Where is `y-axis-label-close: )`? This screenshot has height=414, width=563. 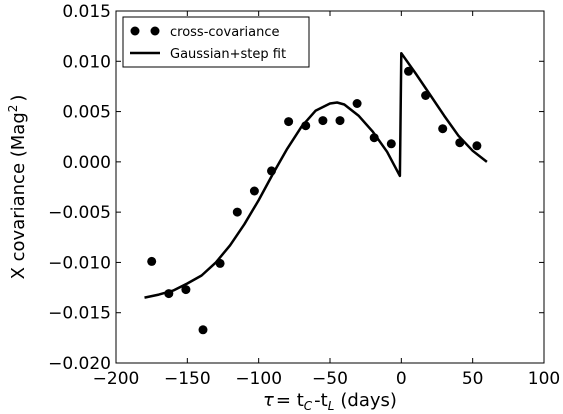
y-axis-label-close: ) is located at coordinates (18, 98).